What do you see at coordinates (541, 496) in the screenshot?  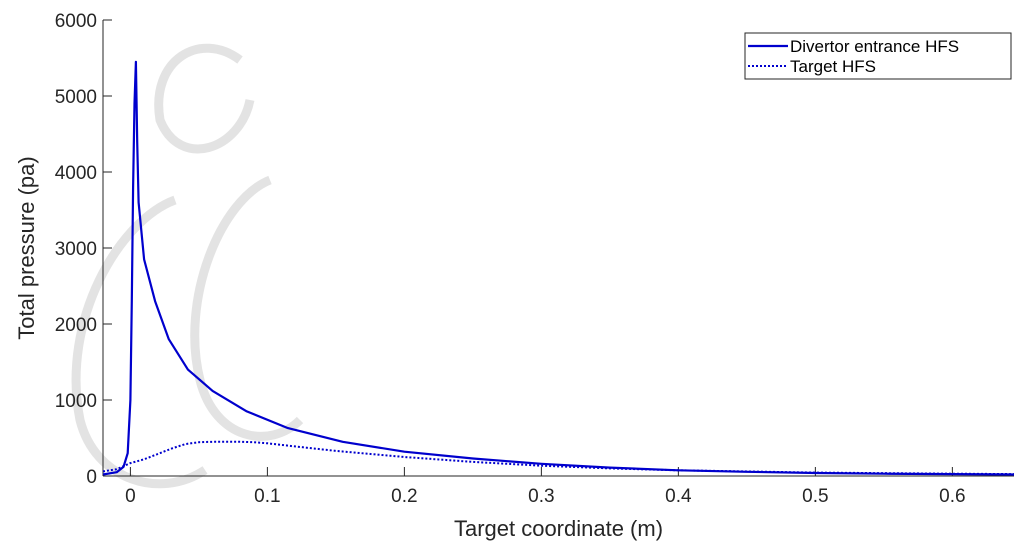 I see `x-tick-label: 0.3` at bounding box center [541, 496].